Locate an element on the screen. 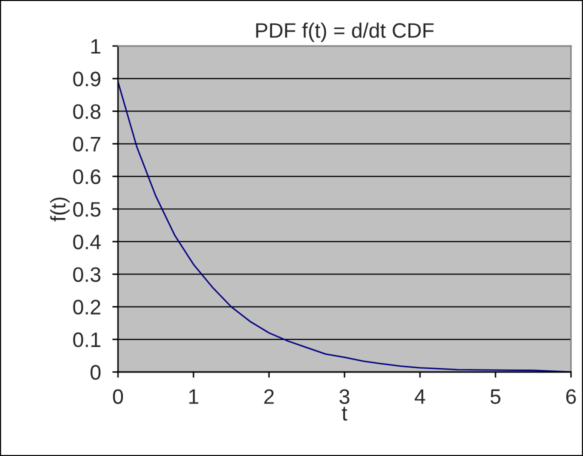  y-tick-label: 0.6 is located at coordinates (86, 176).